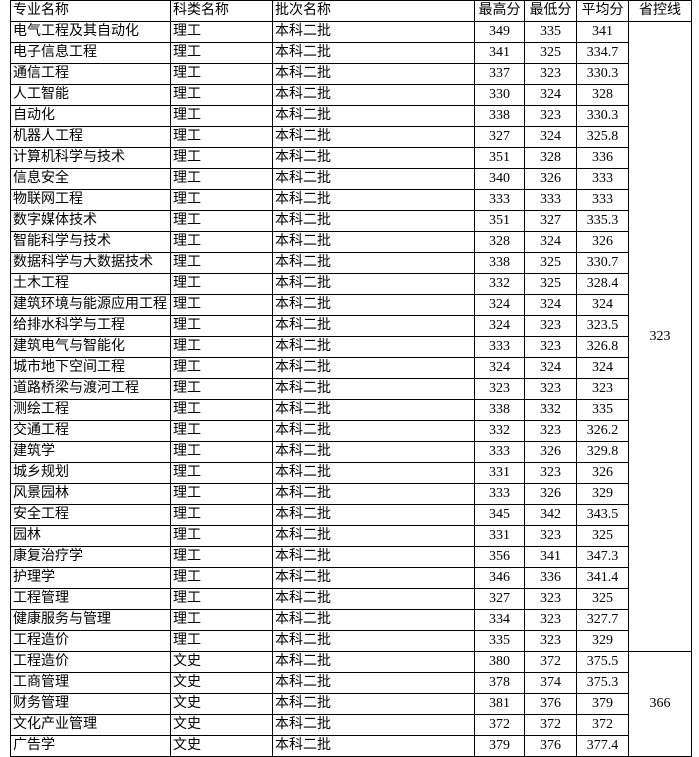 The height and width of the screenshot is (757, 699). What do you see at coordinates (602, 179) in the screenshot?
I see `avg-score: 333` at bounding box center [602, 179].